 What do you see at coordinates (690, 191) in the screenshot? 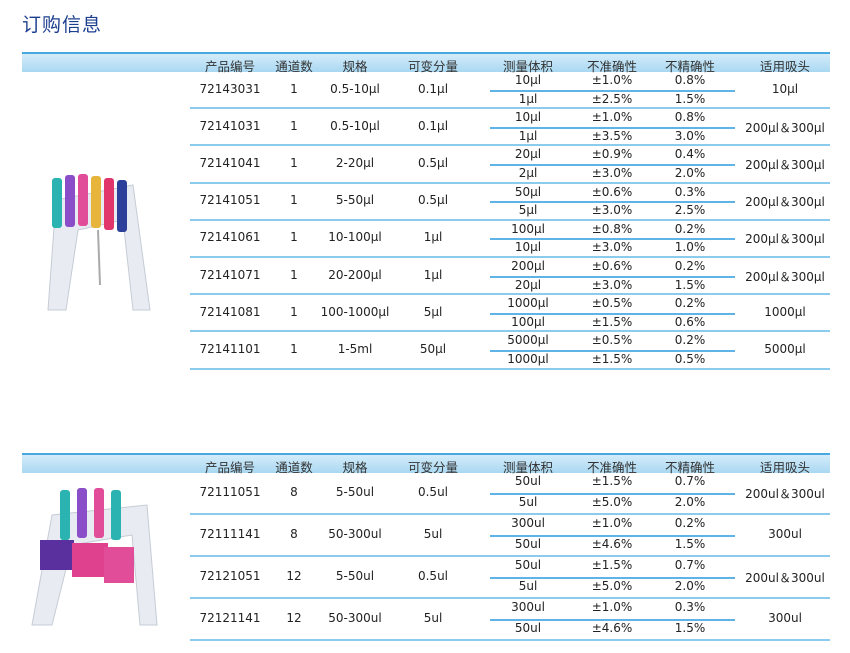
I see `precision: 0.3%` at bounding box center [690, 191].